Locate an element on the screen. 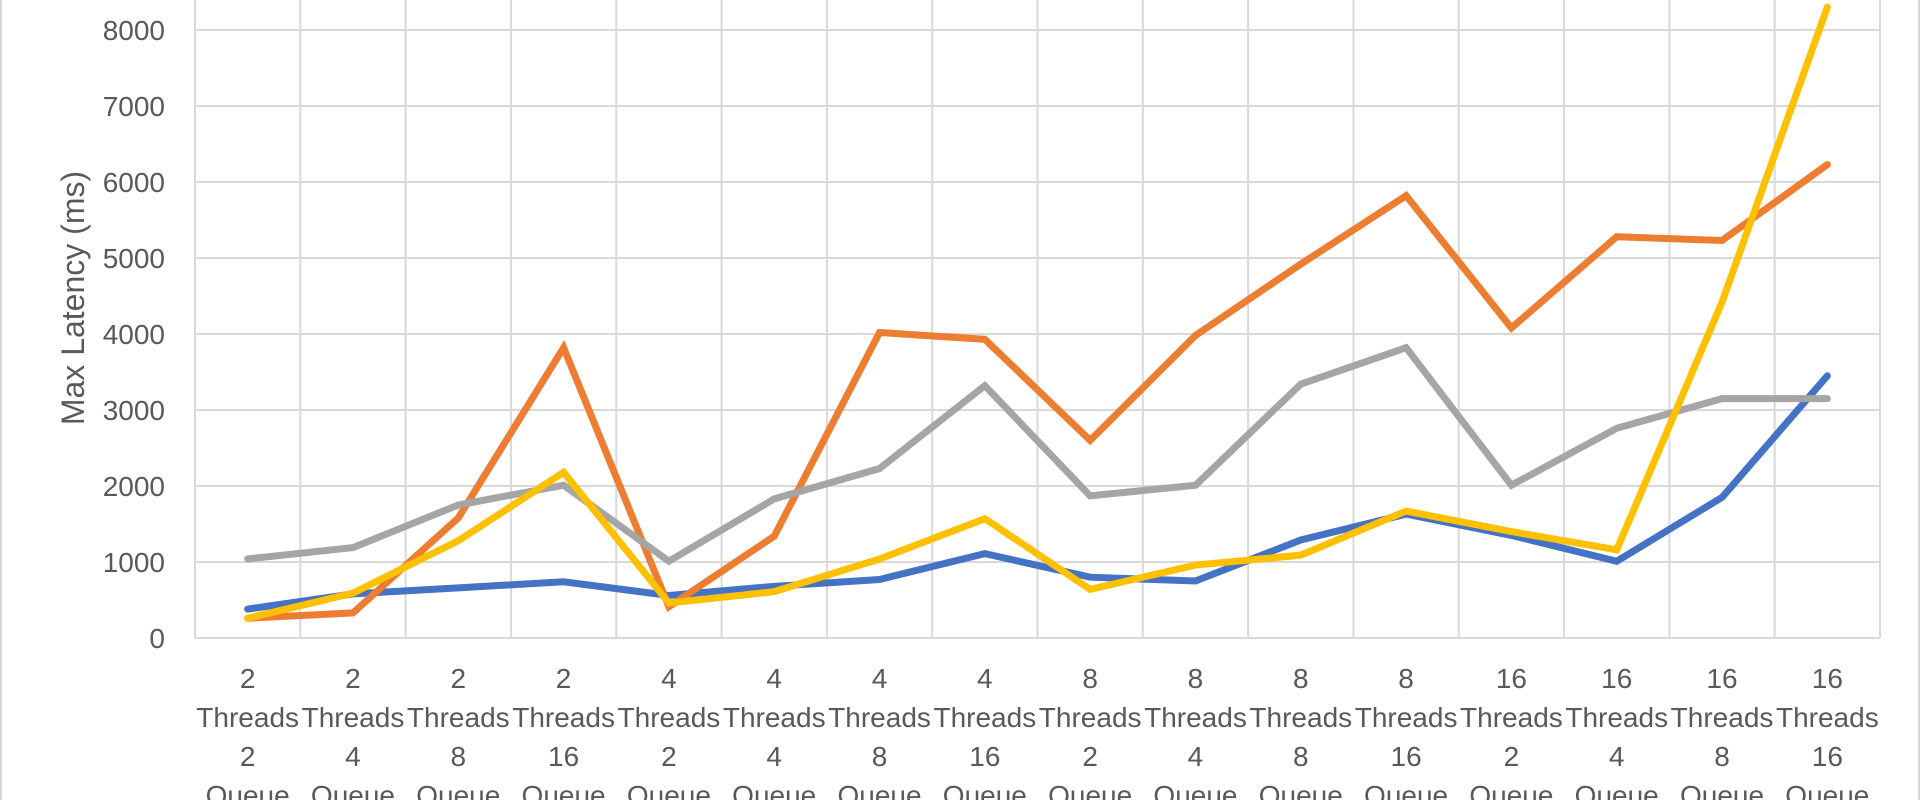 Image resolution: width=1920 pixels, height=800 pixels. x-tick-label: 4 Threads 8 Queue is located at coordinates (879, 731).